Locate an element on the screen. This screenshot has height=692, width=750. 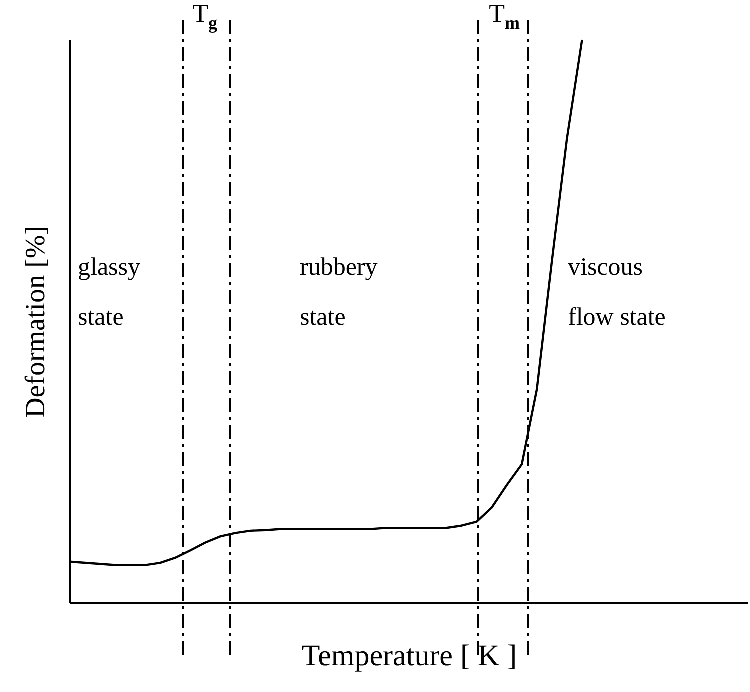
x-axis-title: Temperature [ K ] is located at coordinates (410, 656).